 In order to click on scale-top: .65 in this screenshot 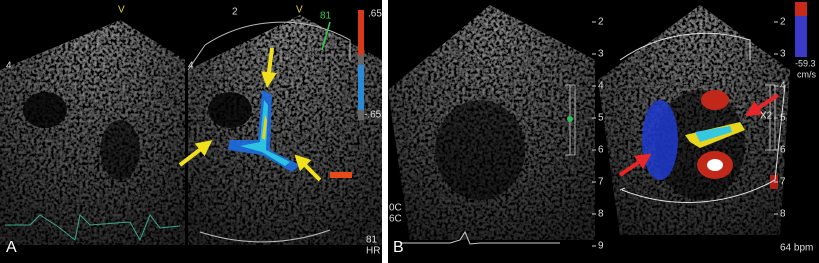, I will do `click(375, 14)`.